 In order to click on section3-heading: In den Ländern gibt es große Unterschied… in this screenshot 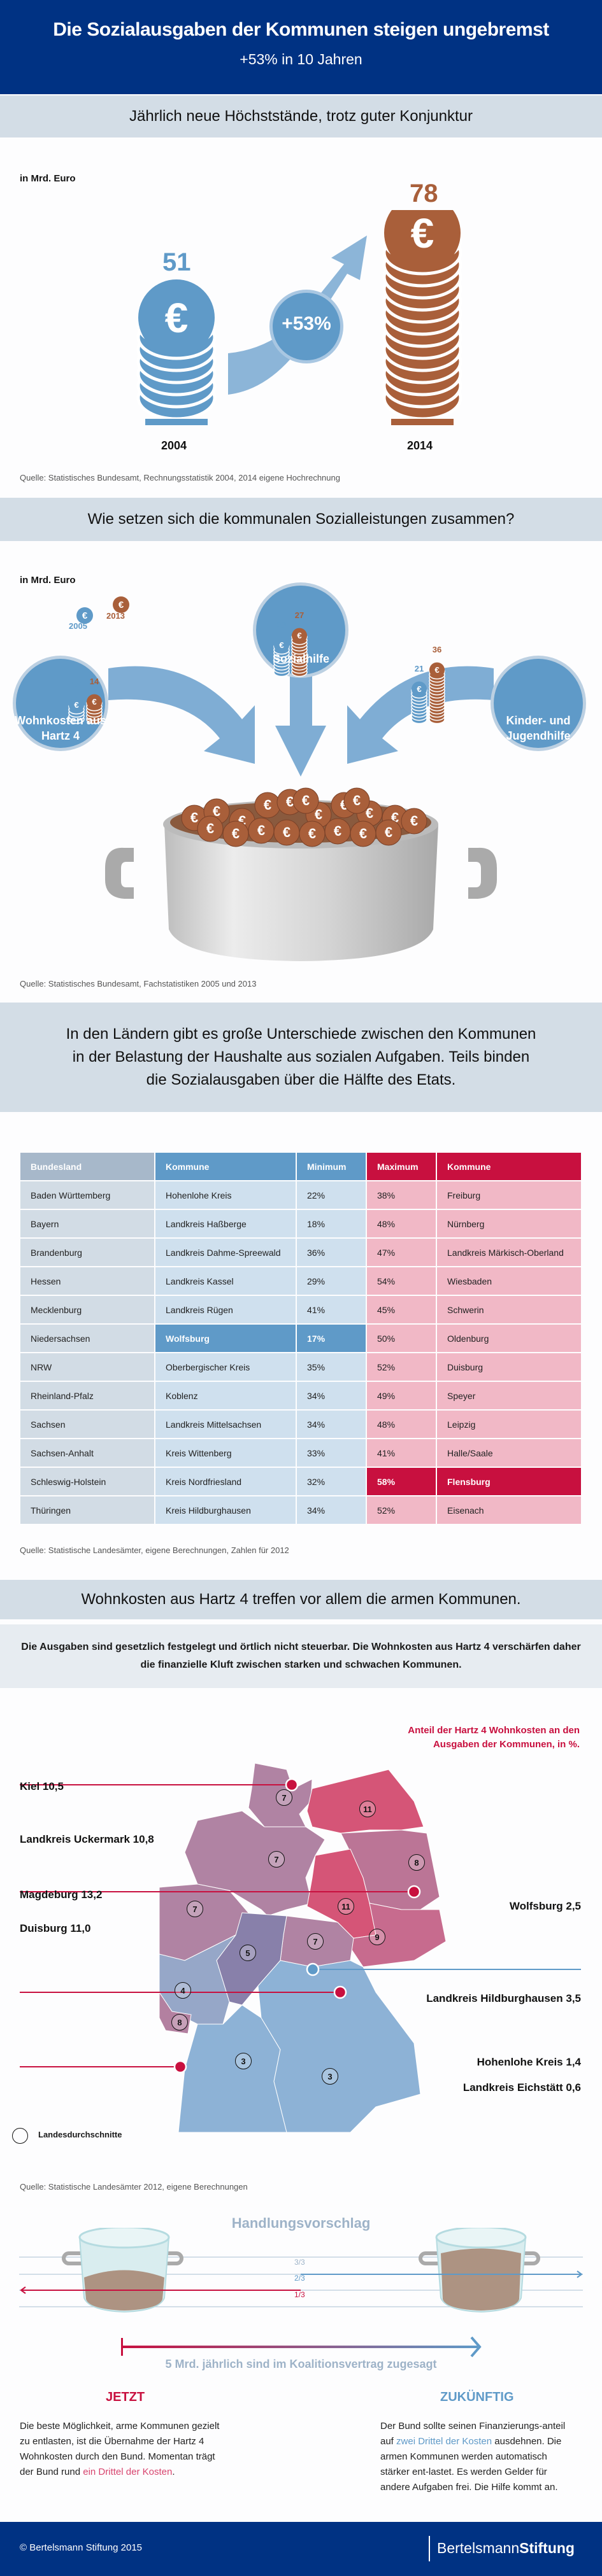, I will do `click(301, 1057)`.